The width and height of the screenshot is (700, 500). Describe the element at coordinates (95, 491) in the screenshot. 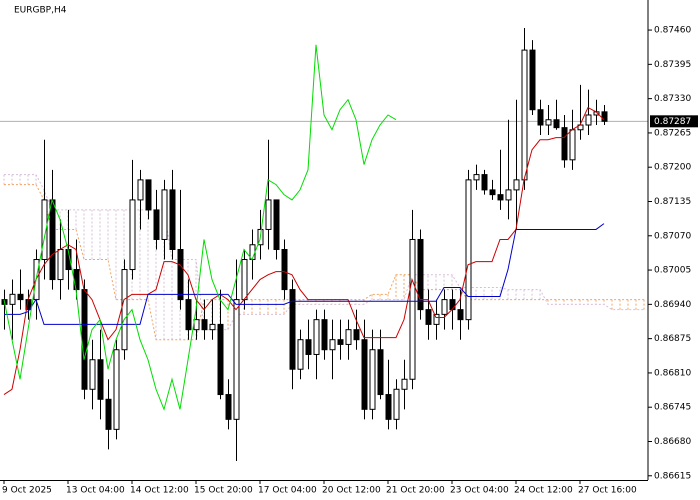

I see `x-tick-label: 13 Oct 04:00` at that location.